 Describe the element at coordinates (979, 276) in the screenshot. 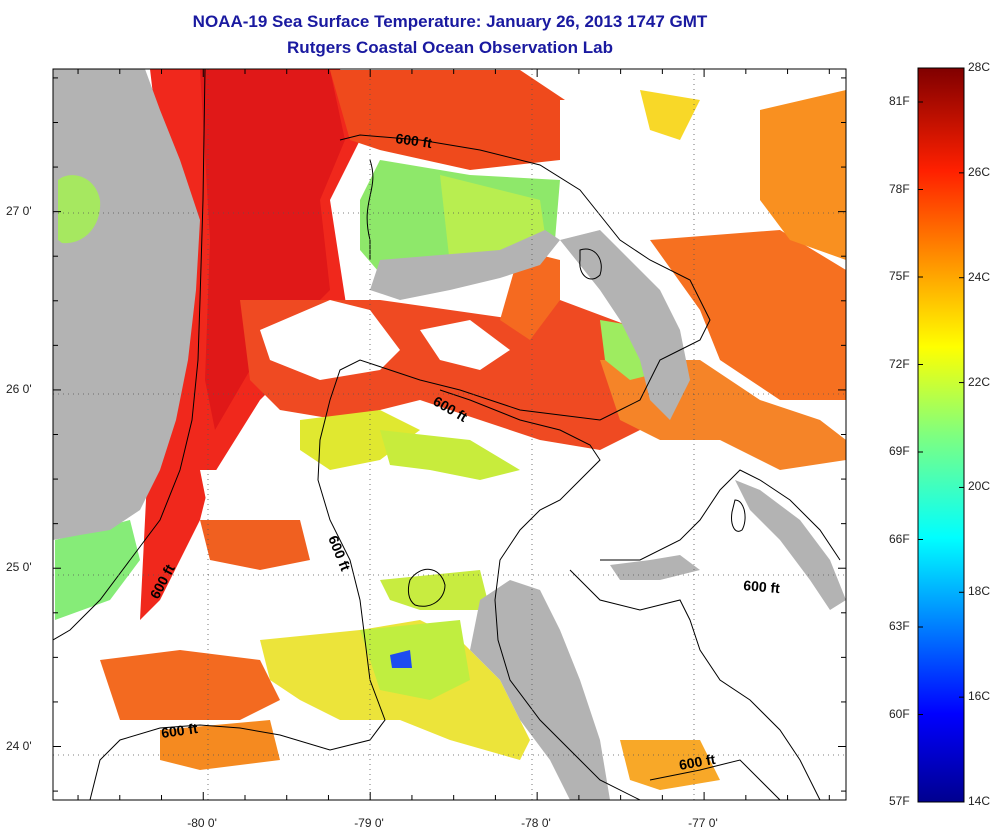

I see `colorbar-celsius-label: 24C` at that location.